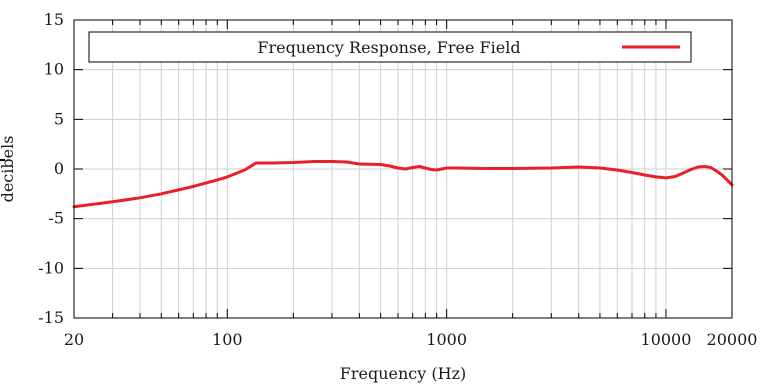 The height and width of the screenshot is (384, 768). I want to click on x-tick-label: 20000, so click(732, 339).